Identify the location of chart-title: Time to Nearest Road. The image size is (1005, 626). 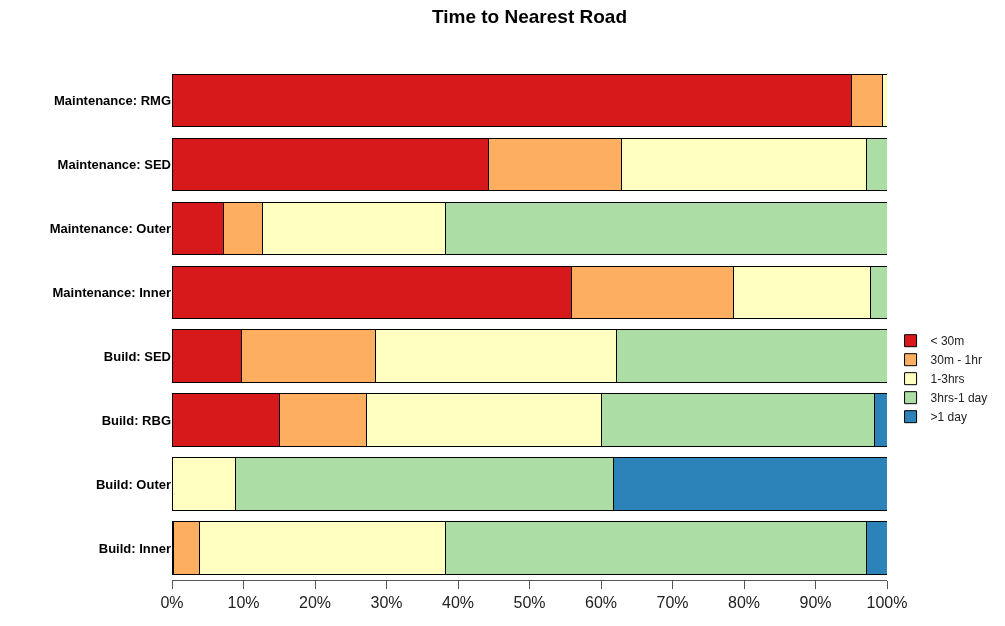
(529, 16).